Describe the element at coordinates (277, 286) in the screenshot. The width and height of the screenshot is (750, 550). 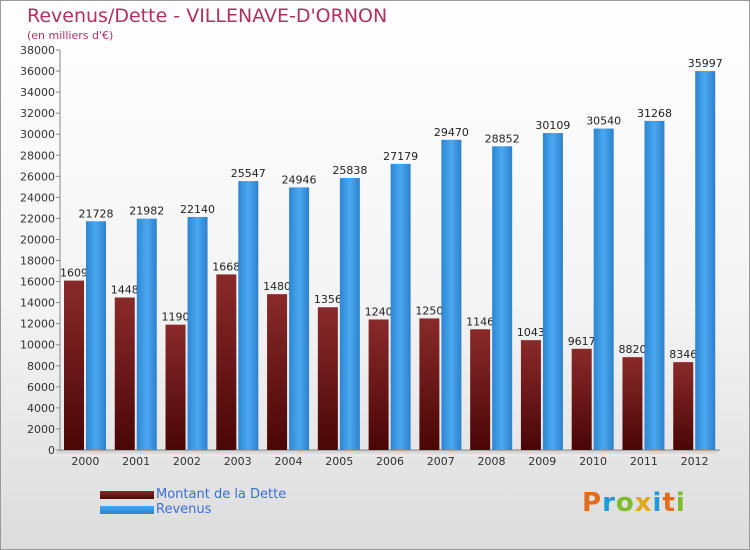
I see `data-label-dette: 1480` at that location.